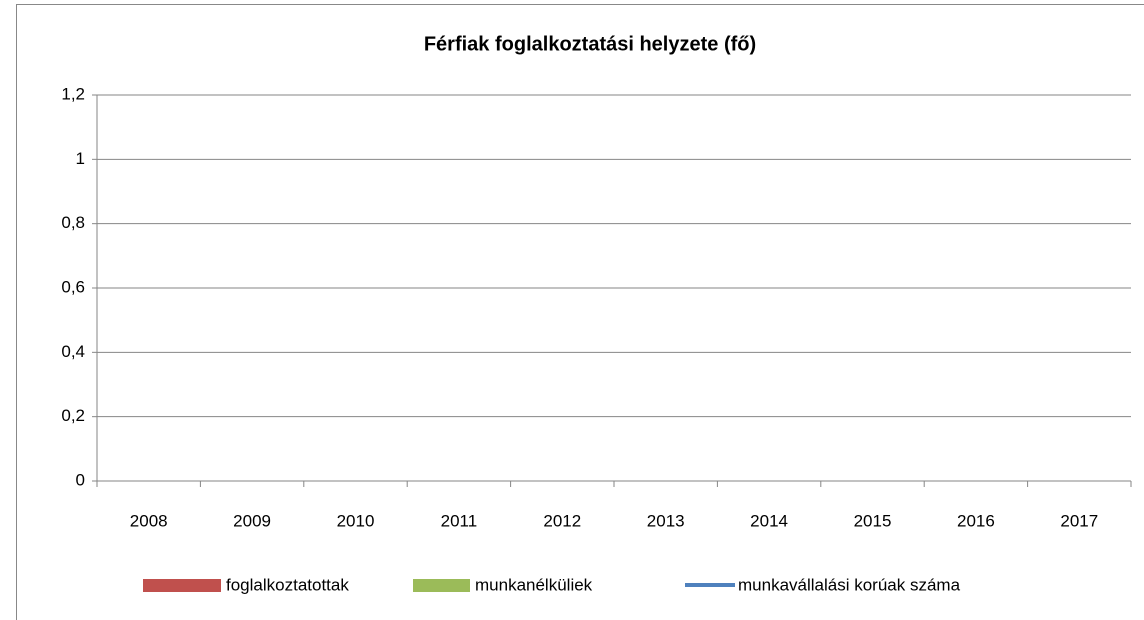  Describe the element at coordinates (287, 584) in the screenshot. I see `legend-label: foglalkoztatottak` at that location.